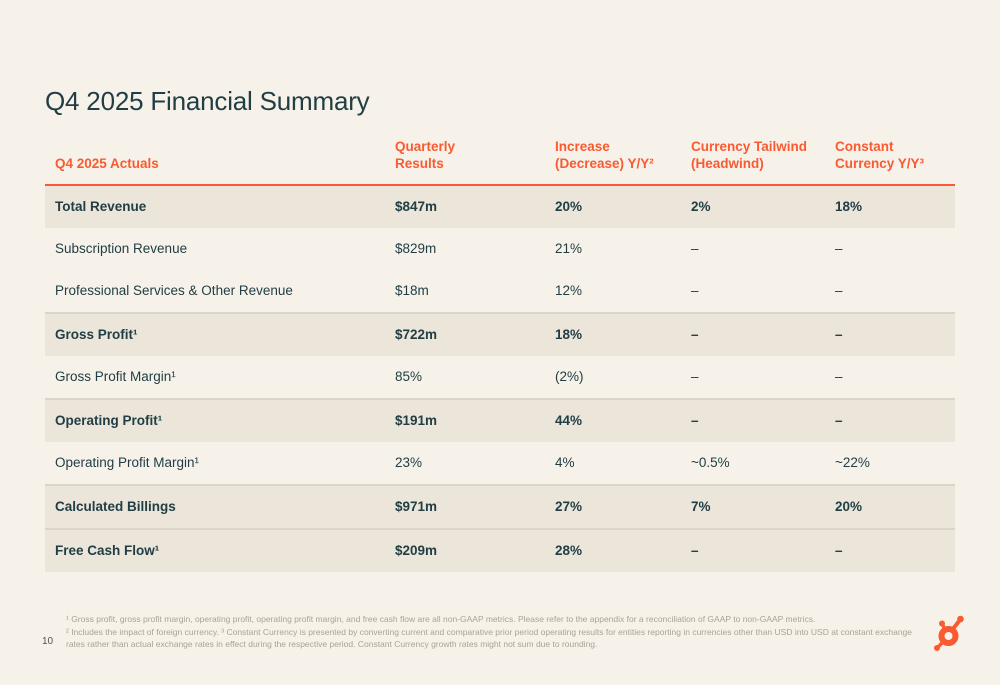 The width and height of the screenshot is (1000, 685). I want to click on column-header: Constant Currency Y/Y³, so click(895, 162).